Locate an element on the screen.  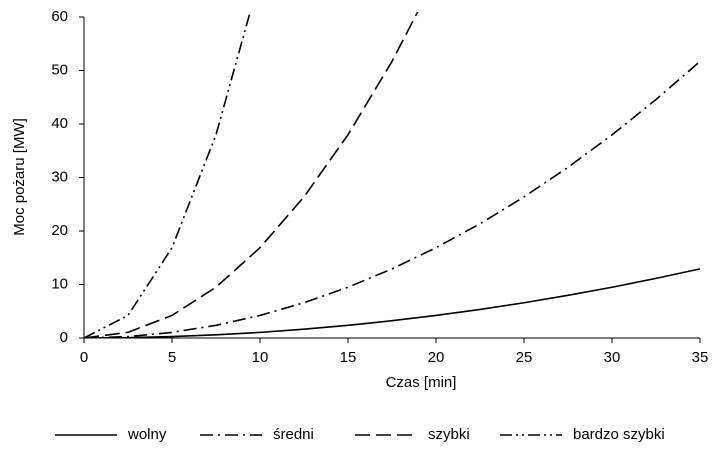
y-tick-label: 10 is located at coordinates (59, 283).